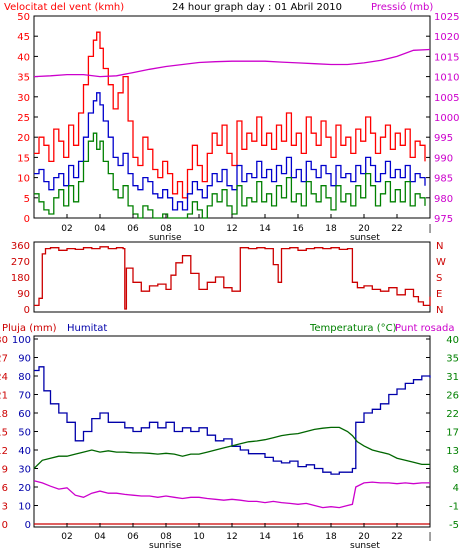 This screenshot has width=465, height=559. Describe the element at coordinates (231, 494) in the screenshot. I see `dewpoint-line` at that location.